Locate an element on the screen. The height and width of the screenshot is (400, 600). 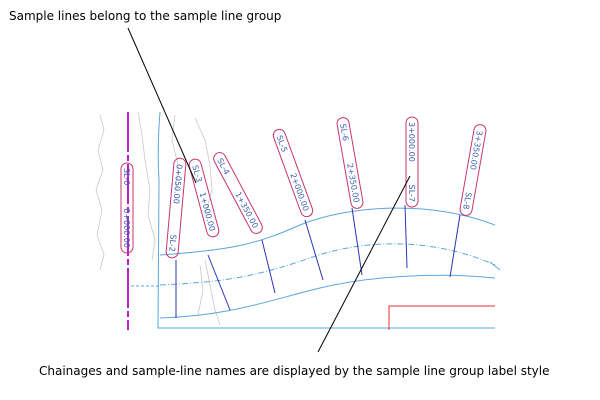
sample-lines is located at coordinates (318, 261).